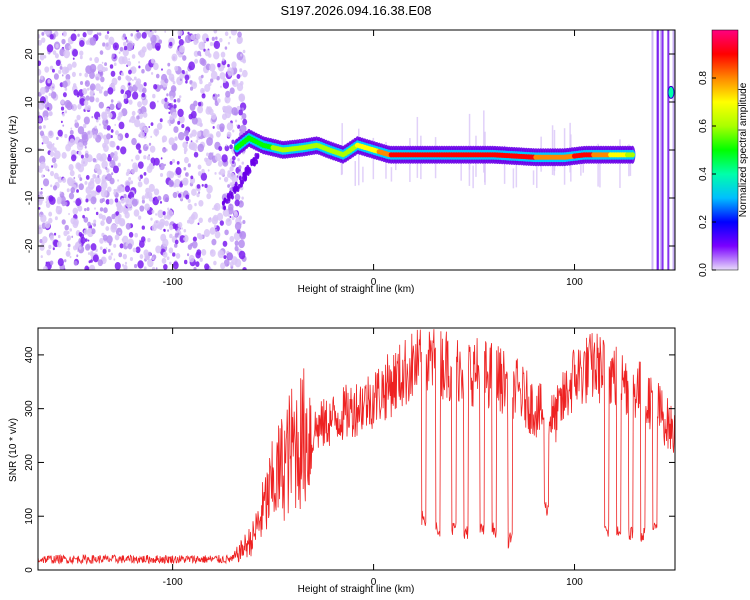 This screenshot has height=600, width=750. Describe the element at coordinates (173, 282) in the screenshot. I see `x-tick-label: -100` at that location.